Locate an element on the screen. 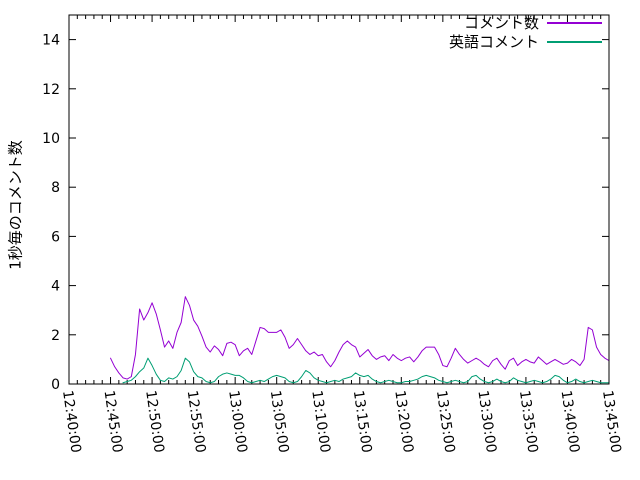 This screenshot has height=480, width=640. series-line-comments is located at coordinates (360, 338).